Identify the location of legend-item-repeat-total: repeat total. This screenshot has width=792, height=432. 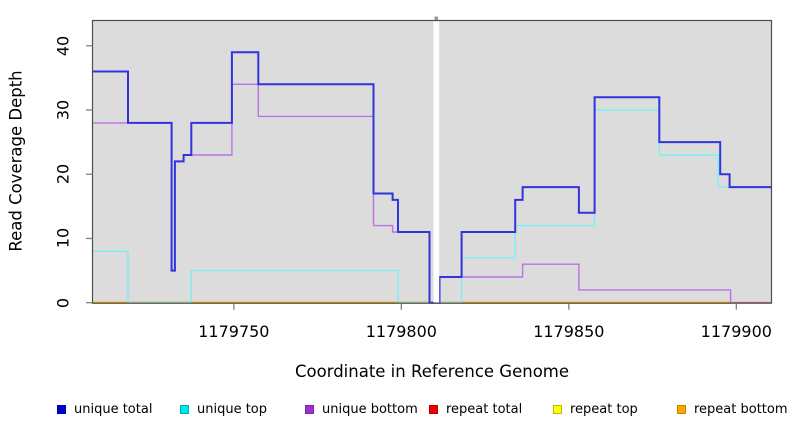
(476, 409).